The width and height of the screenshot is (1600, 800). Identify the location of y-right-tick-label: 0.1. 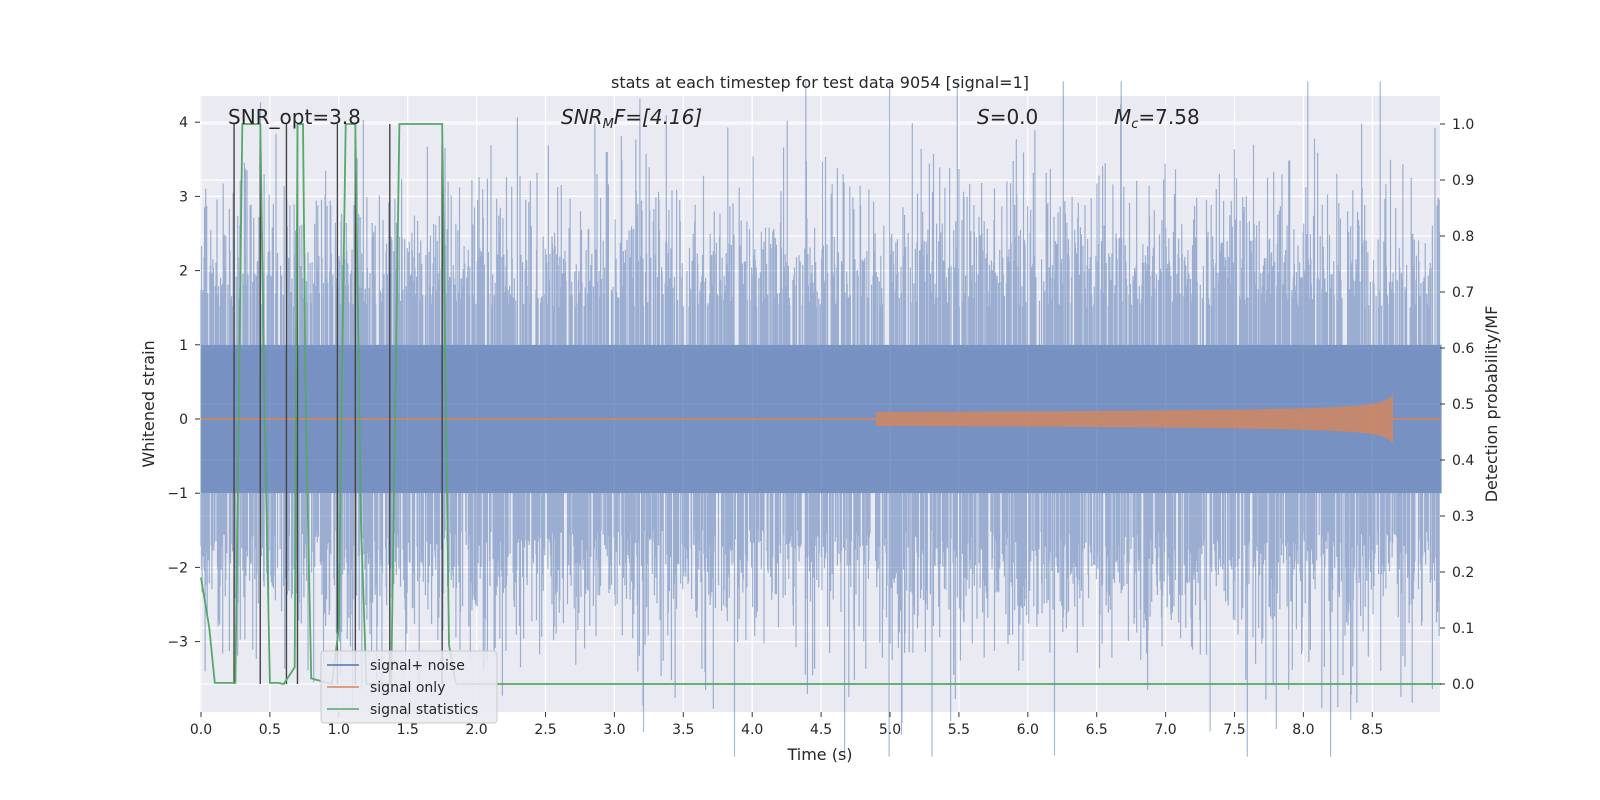
(1463, 629).